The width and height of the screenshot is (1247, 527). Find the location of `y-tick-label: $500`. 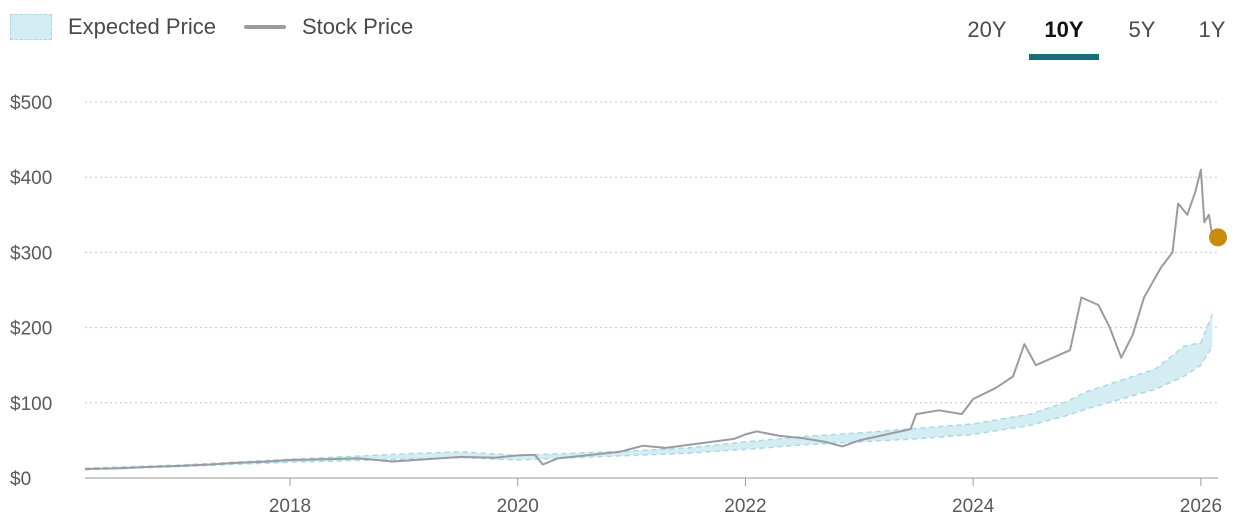

y-tick-label: $500 is located at coordinates (31, 103).